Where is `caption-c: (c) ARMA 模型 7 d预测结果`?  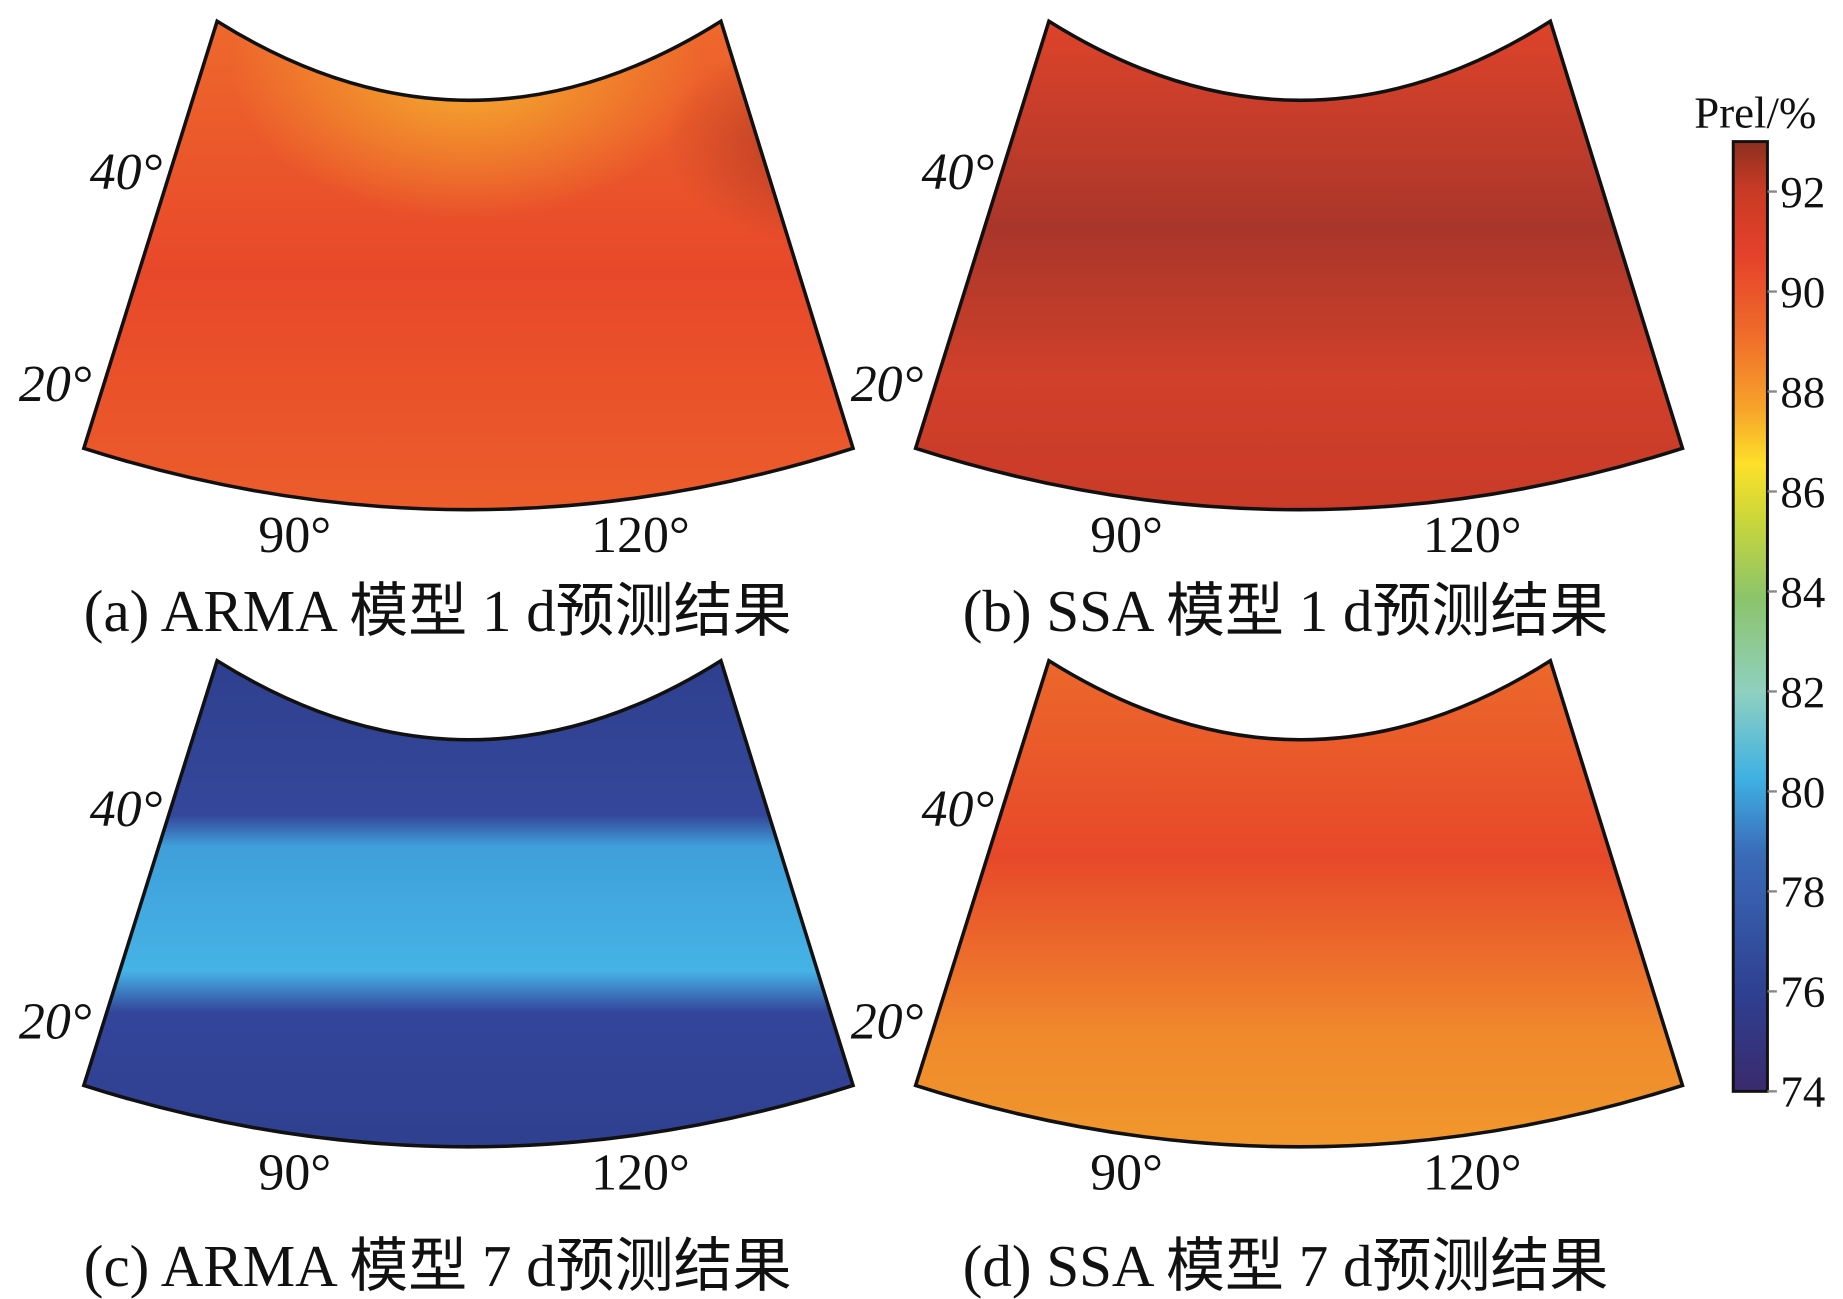 caption-c: (c) ARMA 模型 7 d预测结果 is located at coordinates (438, 1266).